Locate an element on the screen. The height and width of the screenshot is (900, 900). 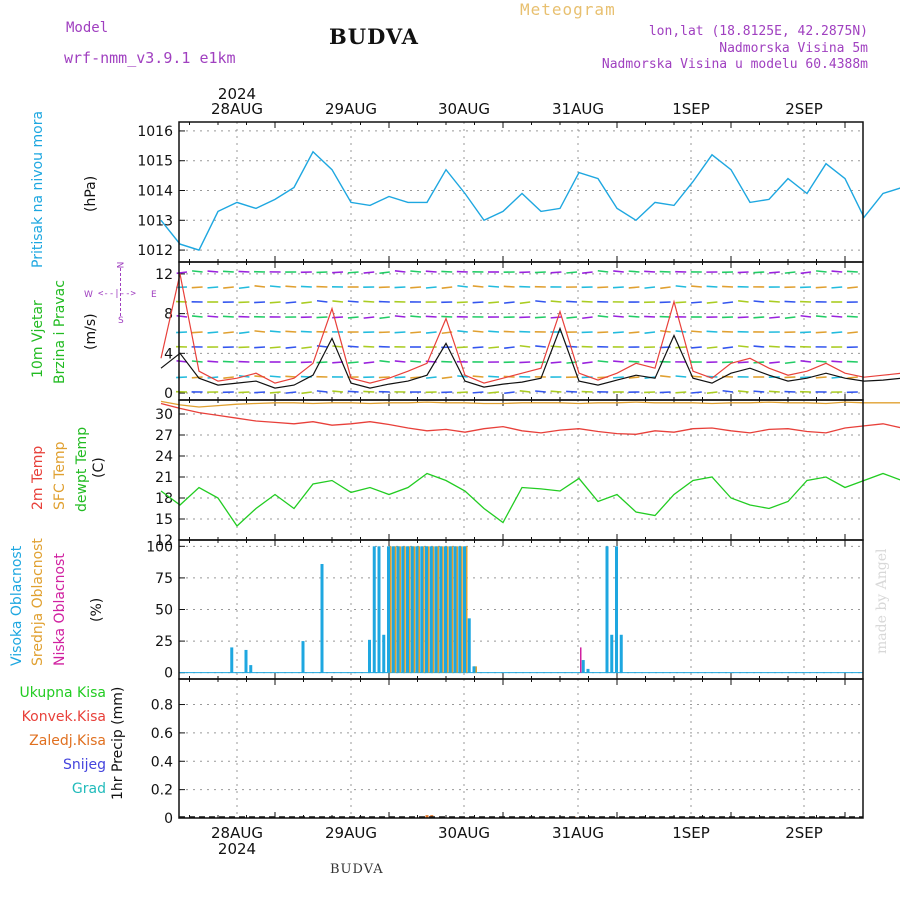
top-day-label: 29AUG is located at coordinates (351, 109).